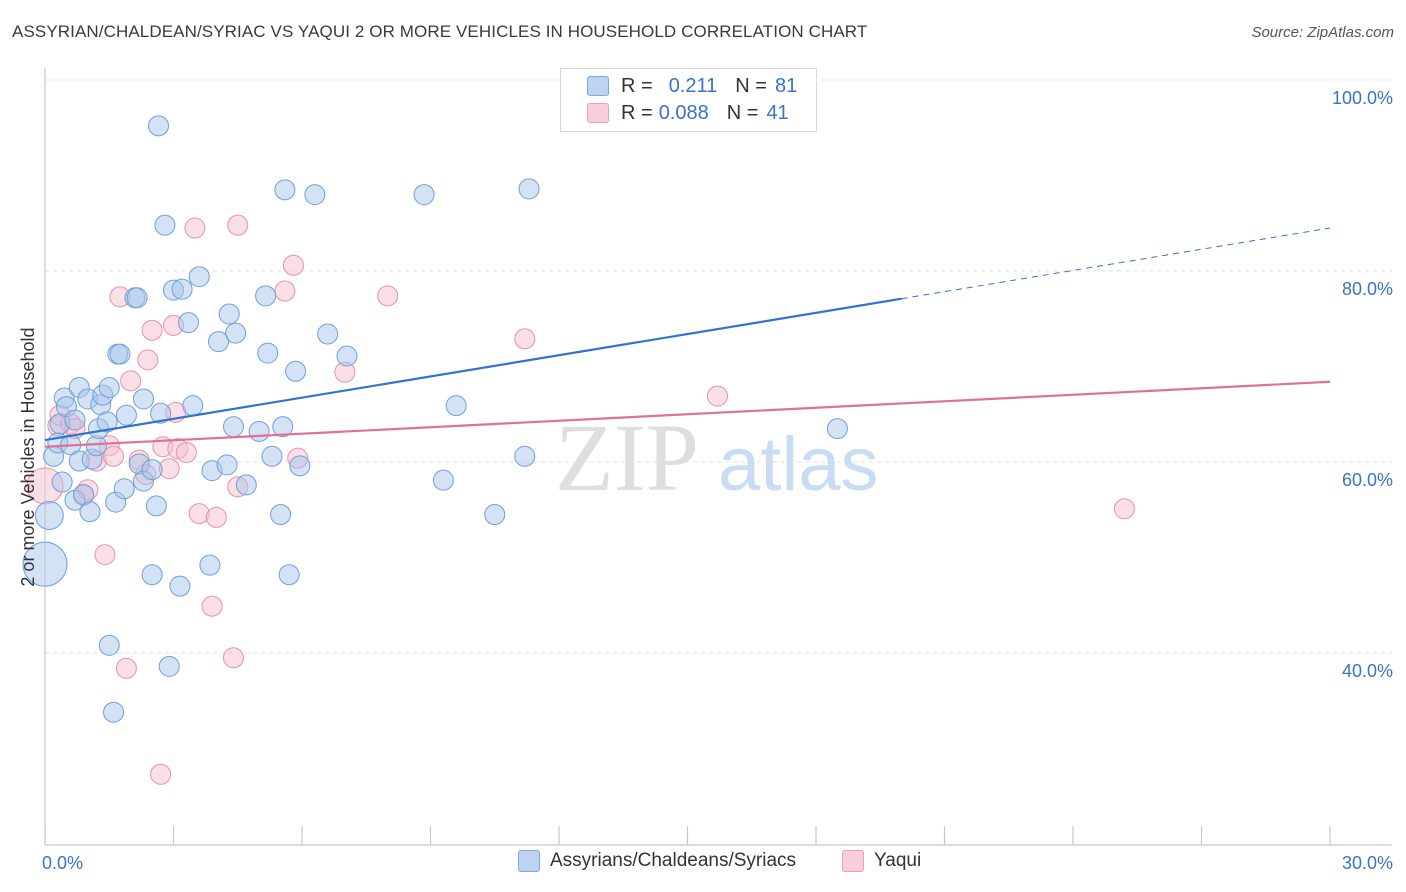  I want to click on legend-row-assyrian: R = 0.211 N = 81, so click(692, 86).